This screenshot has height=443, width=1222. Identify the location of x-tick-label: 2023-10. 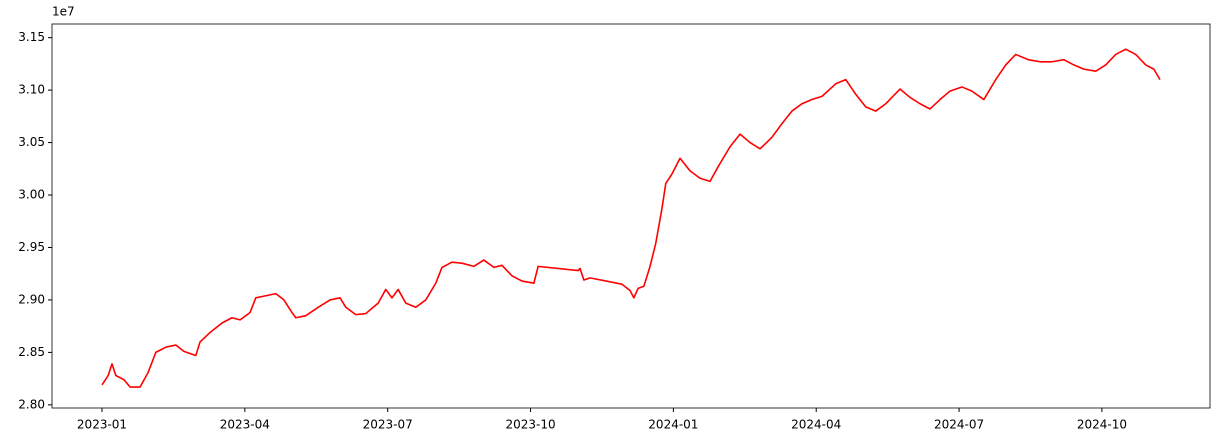
(530, 425).